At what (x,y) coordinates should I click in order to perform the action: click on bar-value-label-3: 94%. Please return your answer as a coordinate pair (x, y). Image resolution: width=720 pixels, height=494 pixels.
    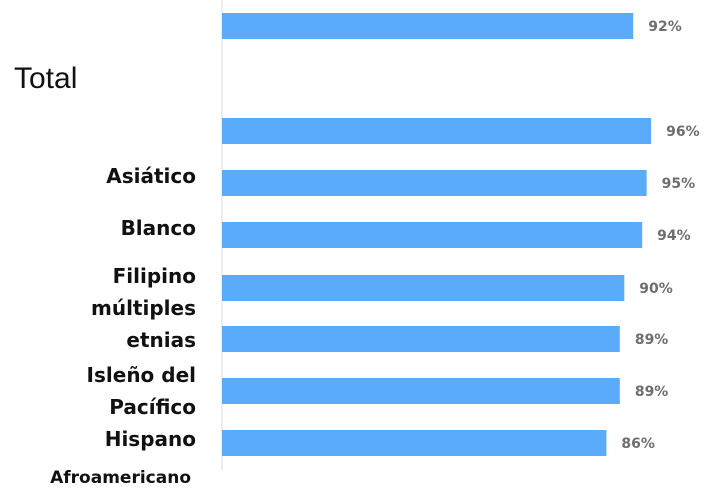
    Looking at the image, I should click on (674, 236).